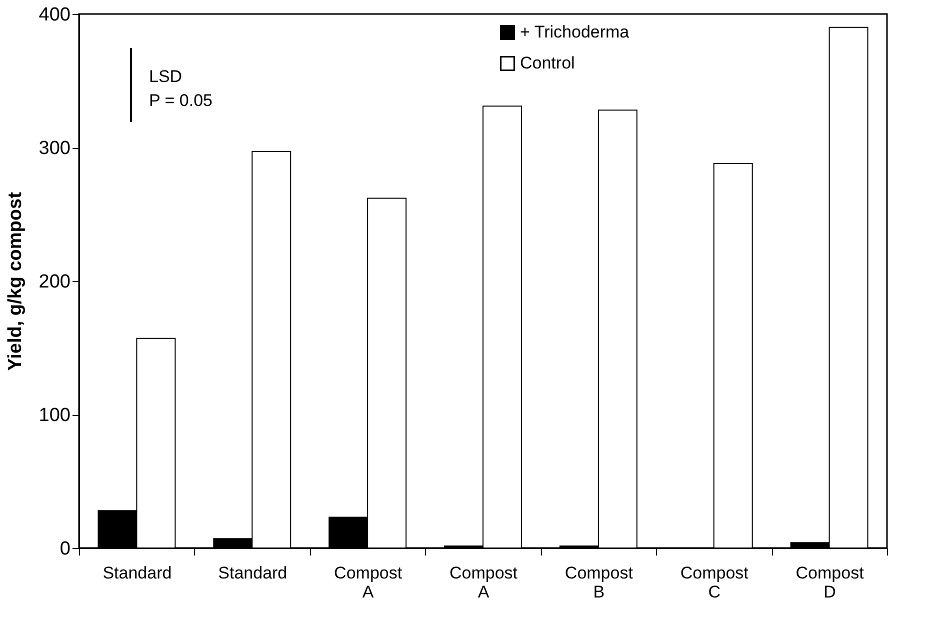 The width and height of the screenshot is (929, 627). Describe the element at coordinates (714, 583) in the screenshot. I see `x-tick-label: Compost C` at that location.